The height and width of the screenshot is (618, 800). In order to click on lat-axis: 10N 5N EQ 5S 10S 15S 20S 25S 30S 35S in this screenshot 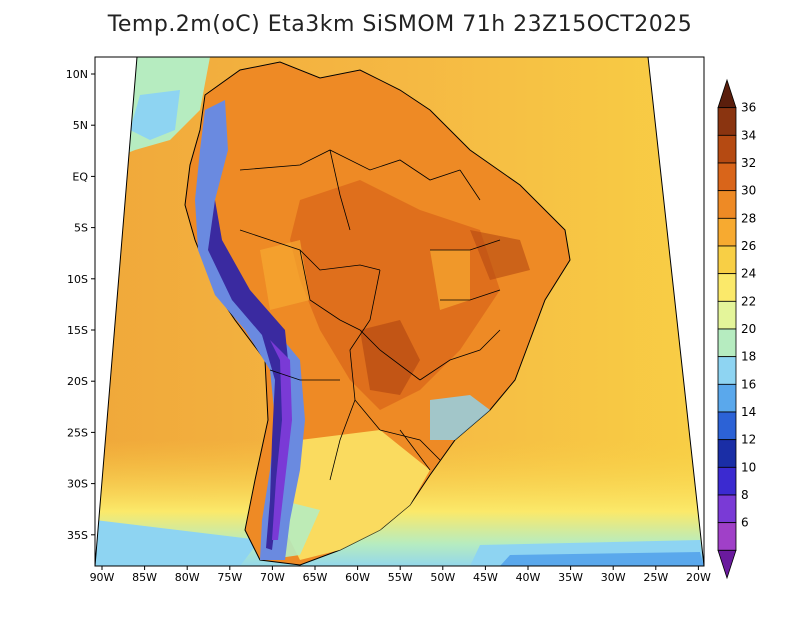, I will do `click(80, 305)`.